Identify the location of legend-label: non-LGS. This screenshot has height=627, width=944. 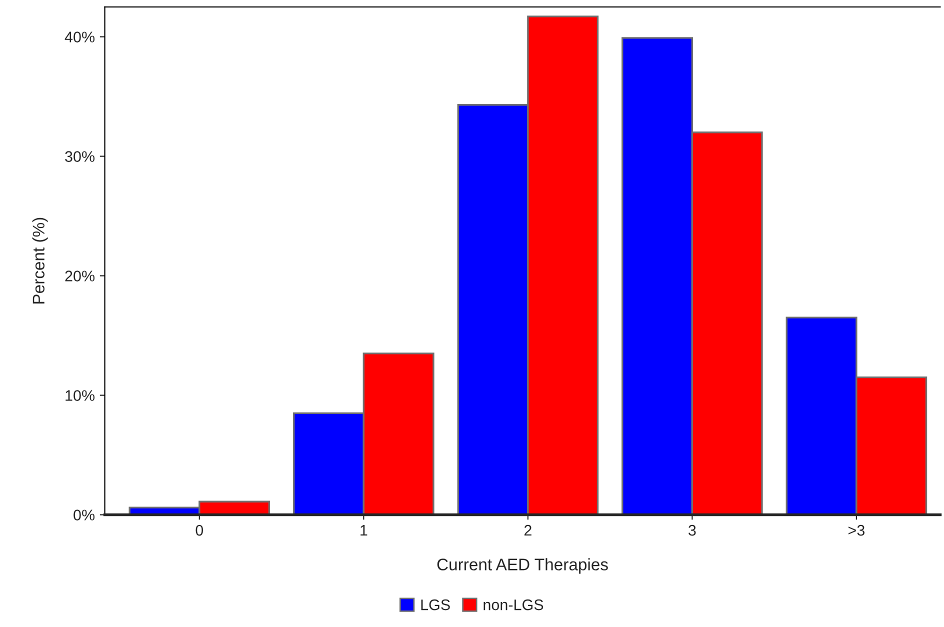
(514, 604).